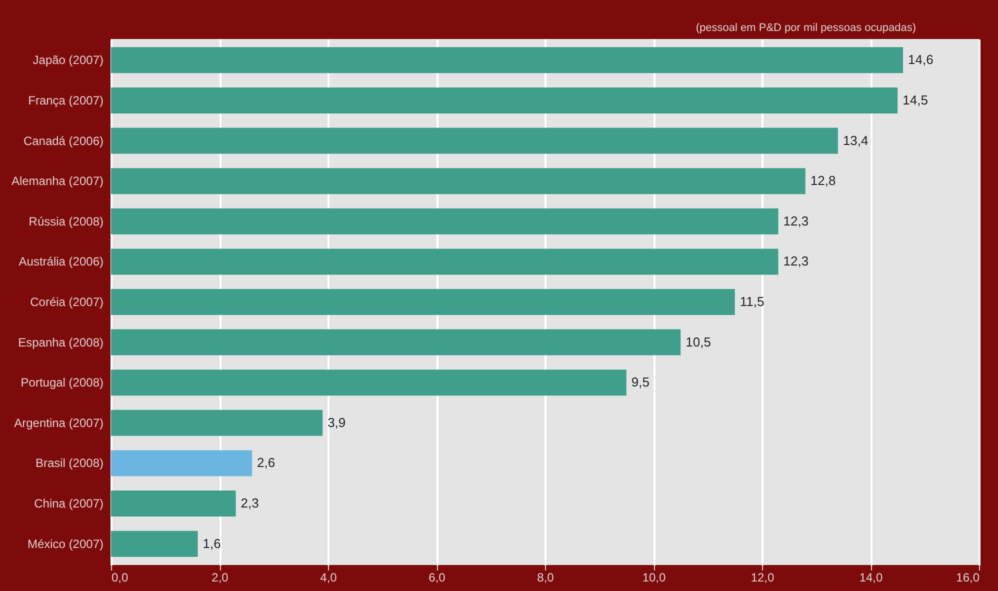 This screenshot has height=591, width=998. Describe the element at coordinates (59, 423) in the screenshot. I see `y-tick-label: Argentina (2007)` at that location.